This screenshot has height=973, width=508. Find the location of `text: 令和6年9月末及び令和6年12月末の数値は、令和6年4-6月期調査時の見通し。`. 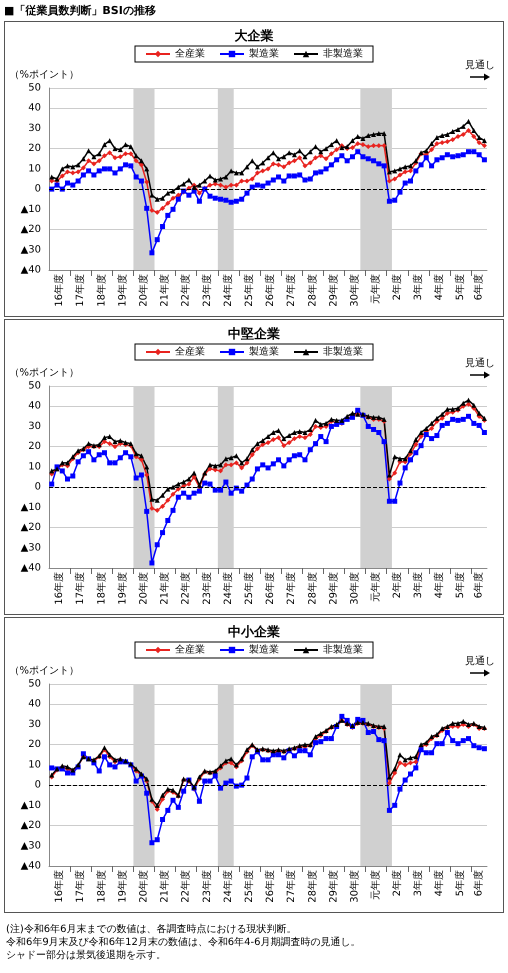

text: 令和6年9月末及び令和6年12月末の数値は、令和6年4-6月期調査時の見通し。 is located at coordinates (183, 942).